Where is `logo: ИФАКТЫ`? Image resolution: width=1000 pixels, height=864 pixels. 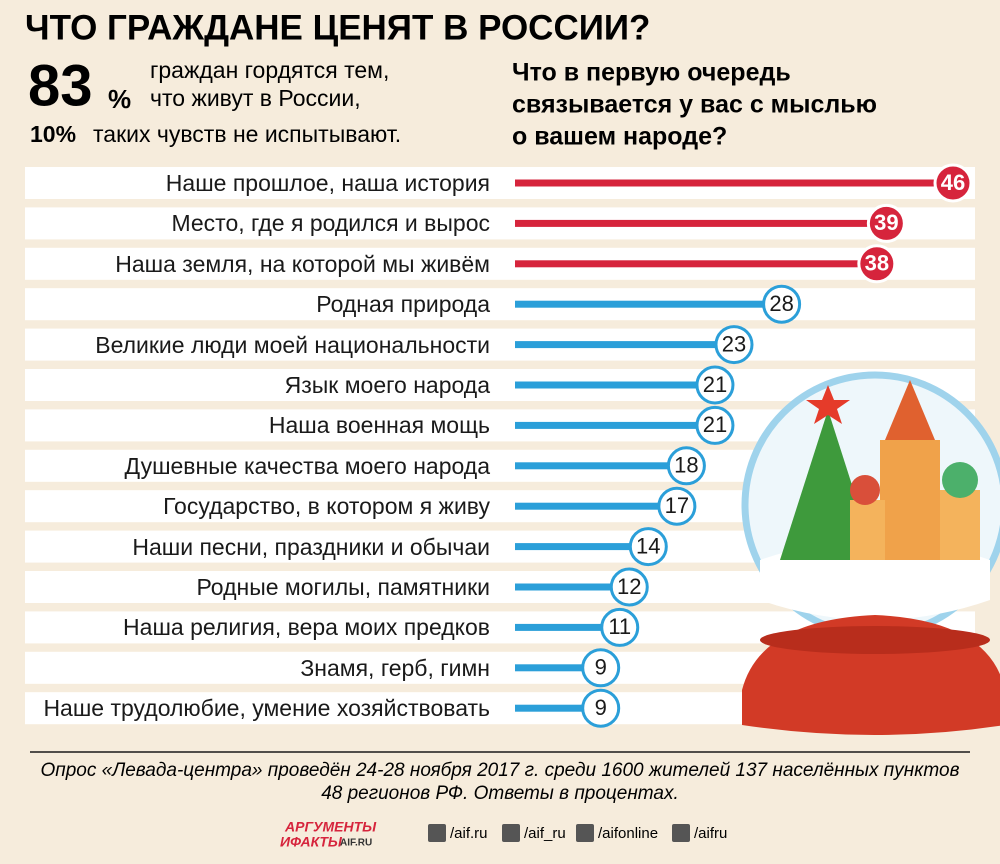 logo: ИФАКТЫ is located at coordinates (311, 842).